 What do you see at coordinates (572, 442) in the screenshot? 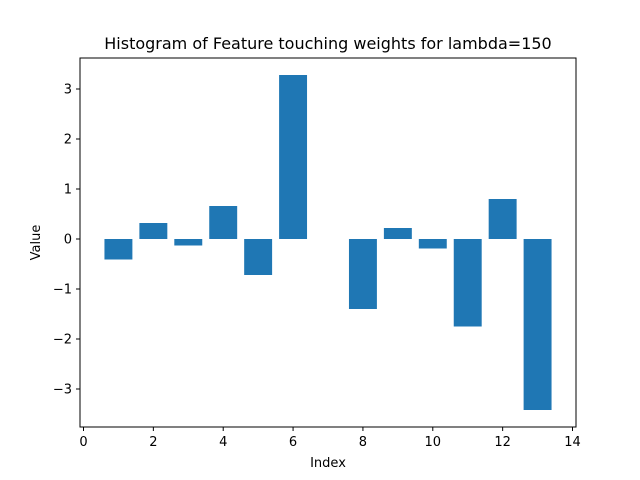
I see `x-tick-label: 14` at bounding box center [572, 442].